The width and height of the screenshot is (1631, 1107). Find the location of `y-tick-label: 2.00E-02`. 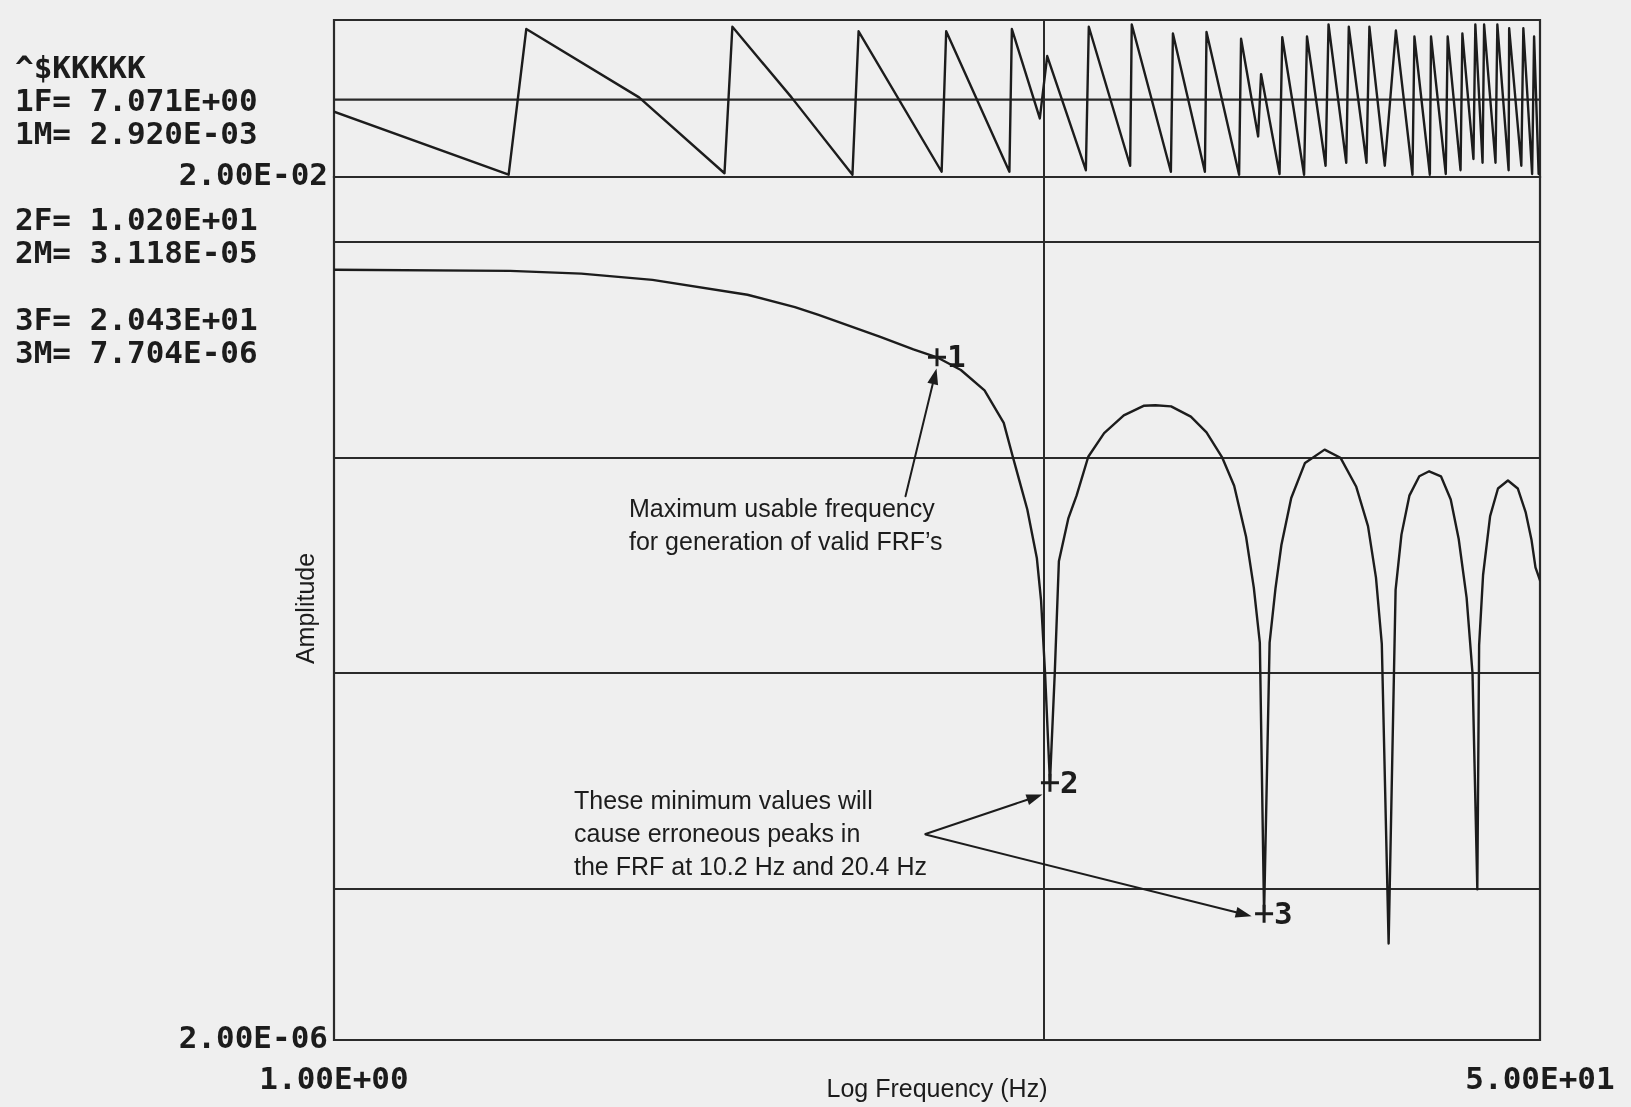

y-tick-label: 2.00E-02 is located at coordinates (253, 174).